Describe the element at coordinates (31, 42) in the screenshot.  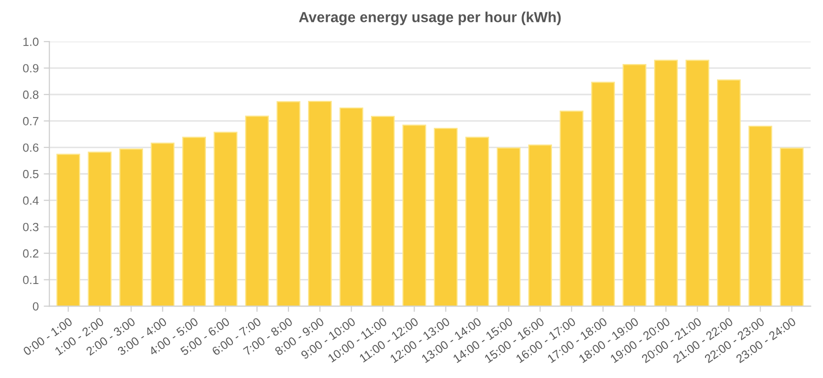
I see `y-tick-label: 1.0` at that location.